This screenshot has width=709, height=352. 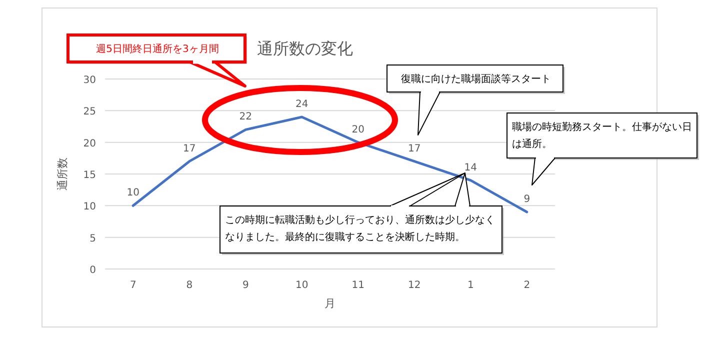 I want to click on x-tick-label: 8, so click(x=189, y=285).